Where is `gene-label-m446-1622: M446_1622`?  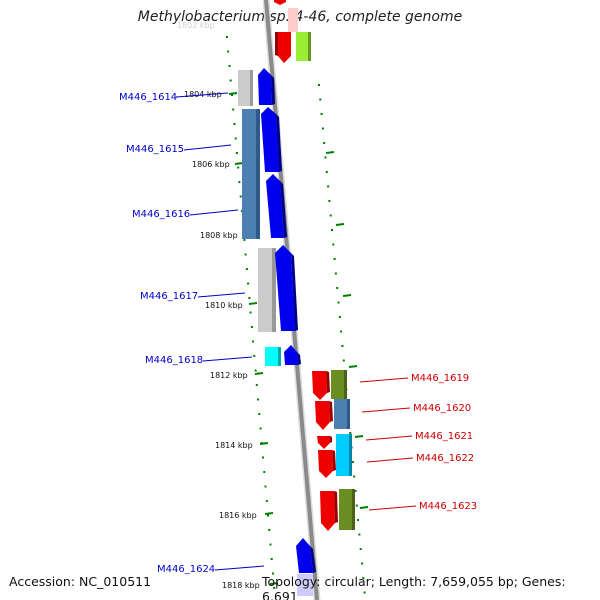
gene-label-m446-1622: M446_1622 is located at coordinates (445, 458).